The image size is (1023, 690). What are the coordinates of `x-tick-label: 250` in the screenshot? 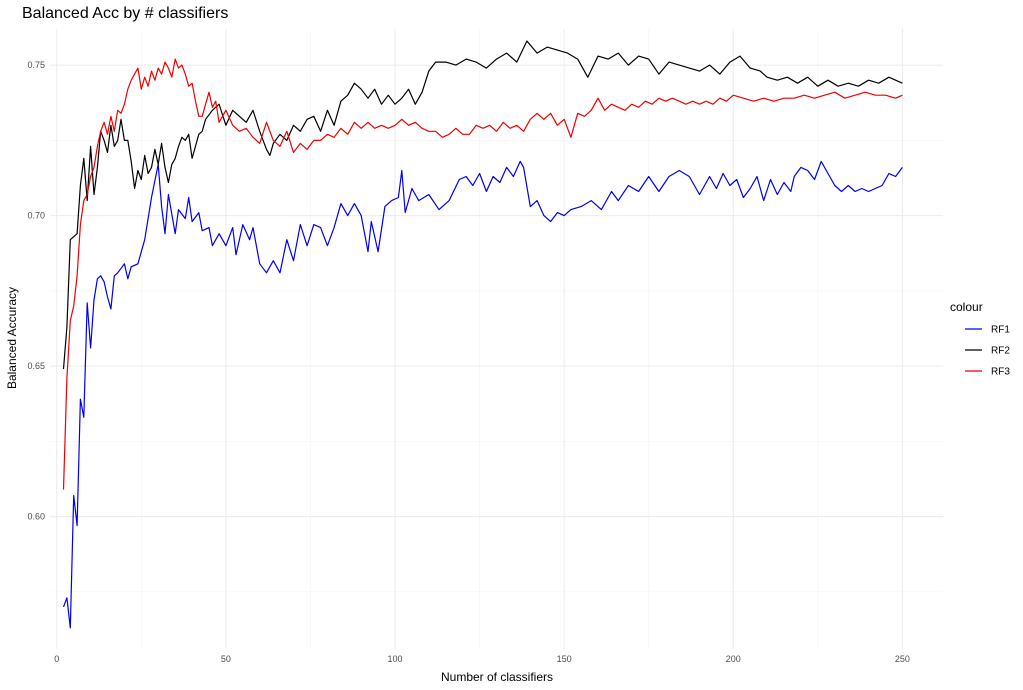 It's located at (902, 659).